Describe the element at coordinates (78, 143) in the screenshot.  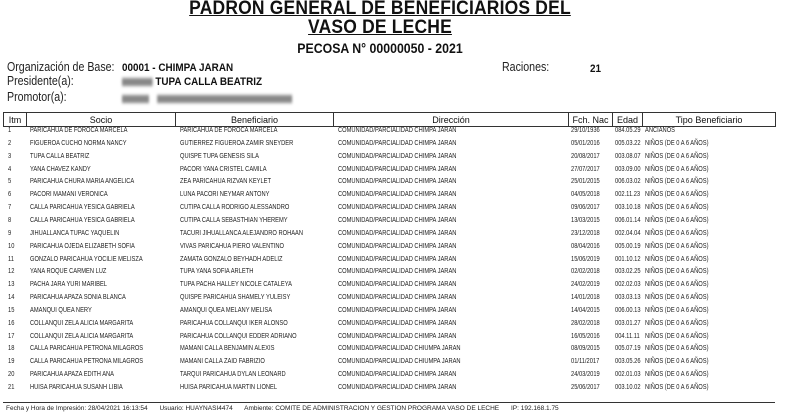
I see `cell-socio: FIGUEROA CUCHO NORMA NANCY` at that location.